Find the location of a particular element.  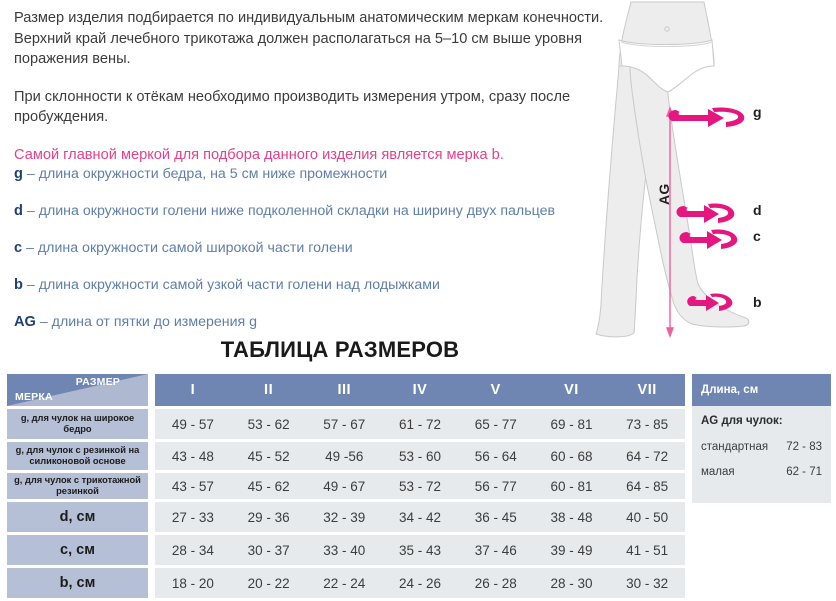

cell: 49 - 57 is located at coordinates (192, 424).